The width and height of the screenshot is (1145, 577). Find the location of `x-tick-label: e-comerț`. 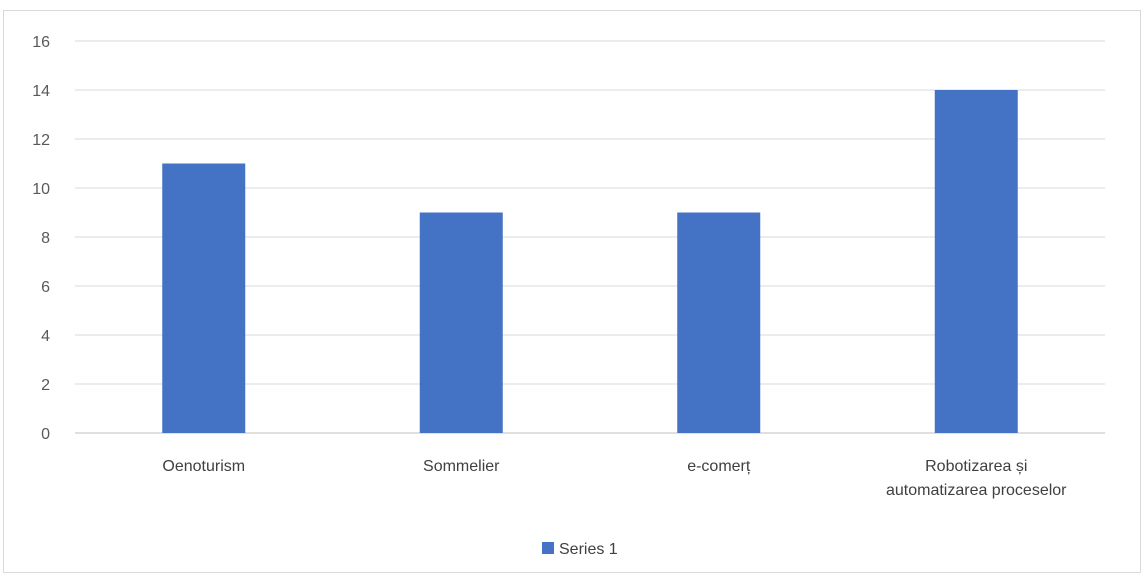

x-tick-label: e-comerț is located at coordinates (719, 466).